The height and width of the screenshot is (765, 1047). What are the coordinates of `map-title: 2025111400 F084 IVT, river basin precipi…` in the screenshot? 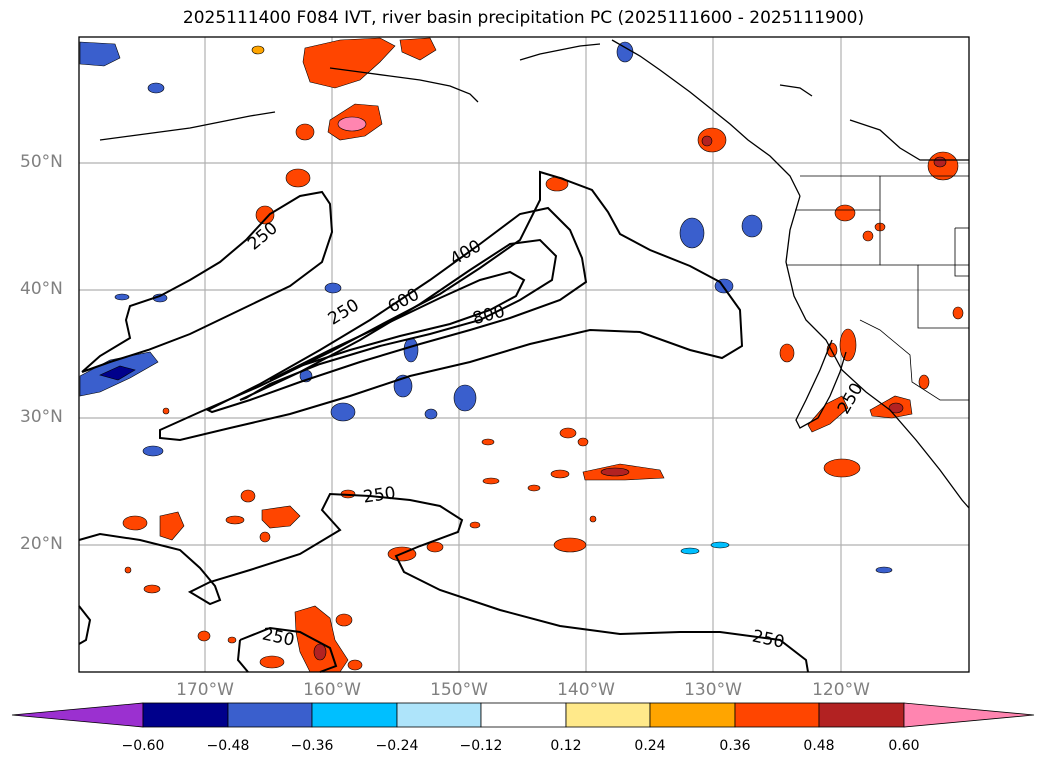 It's located at (523, 18).